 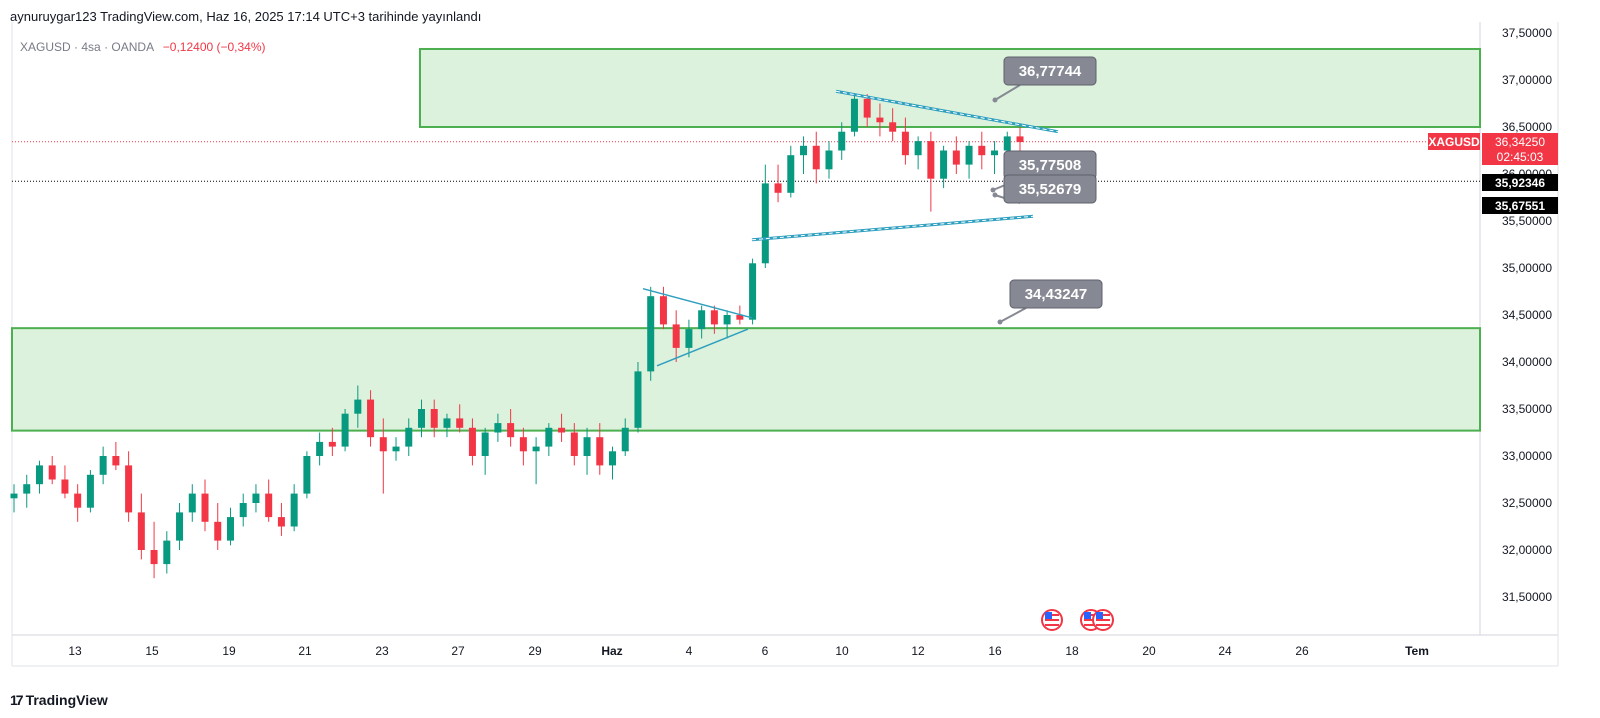 What do you see at coordinates (1520, 182) in the screenshot?
I see `line-price-box` at bounding box center [1520, 182].